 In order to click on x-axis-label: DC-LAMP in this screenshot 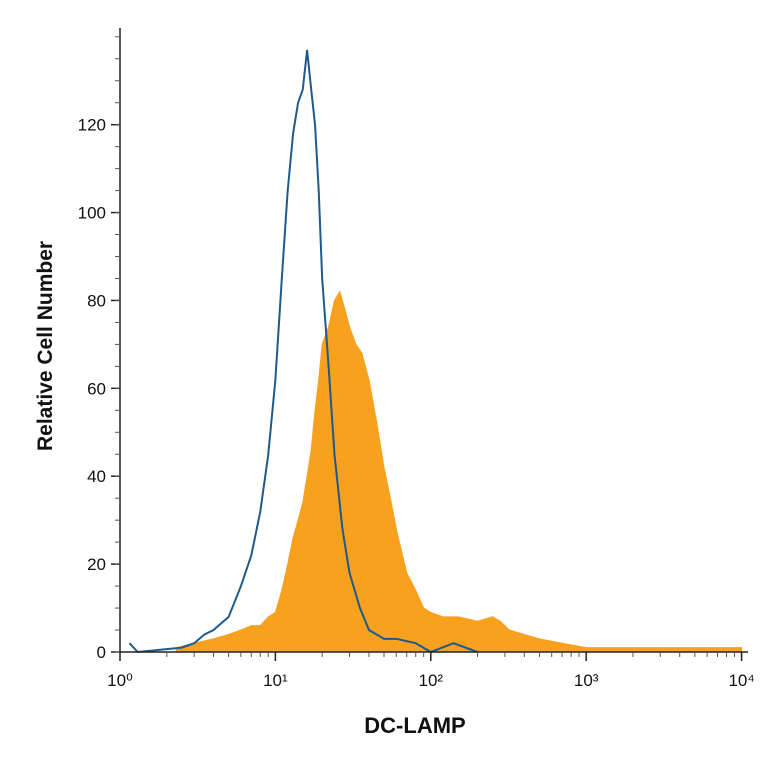, I will do `click(414, 725)`.